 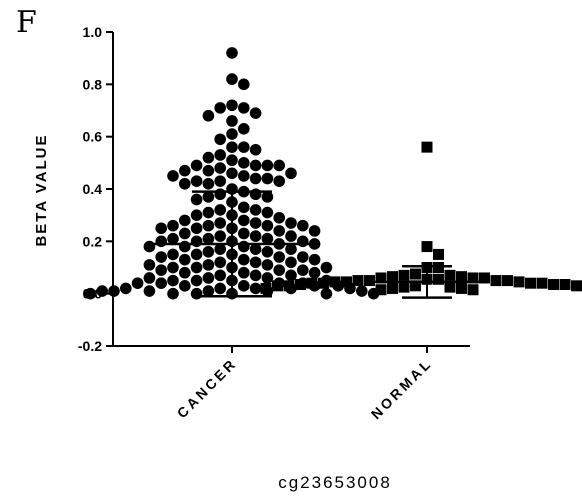 What do you see at coordinates (93, 32) in the screenshot?
I see `y-tick-label: 1.0` at bounding box center [93, 32].